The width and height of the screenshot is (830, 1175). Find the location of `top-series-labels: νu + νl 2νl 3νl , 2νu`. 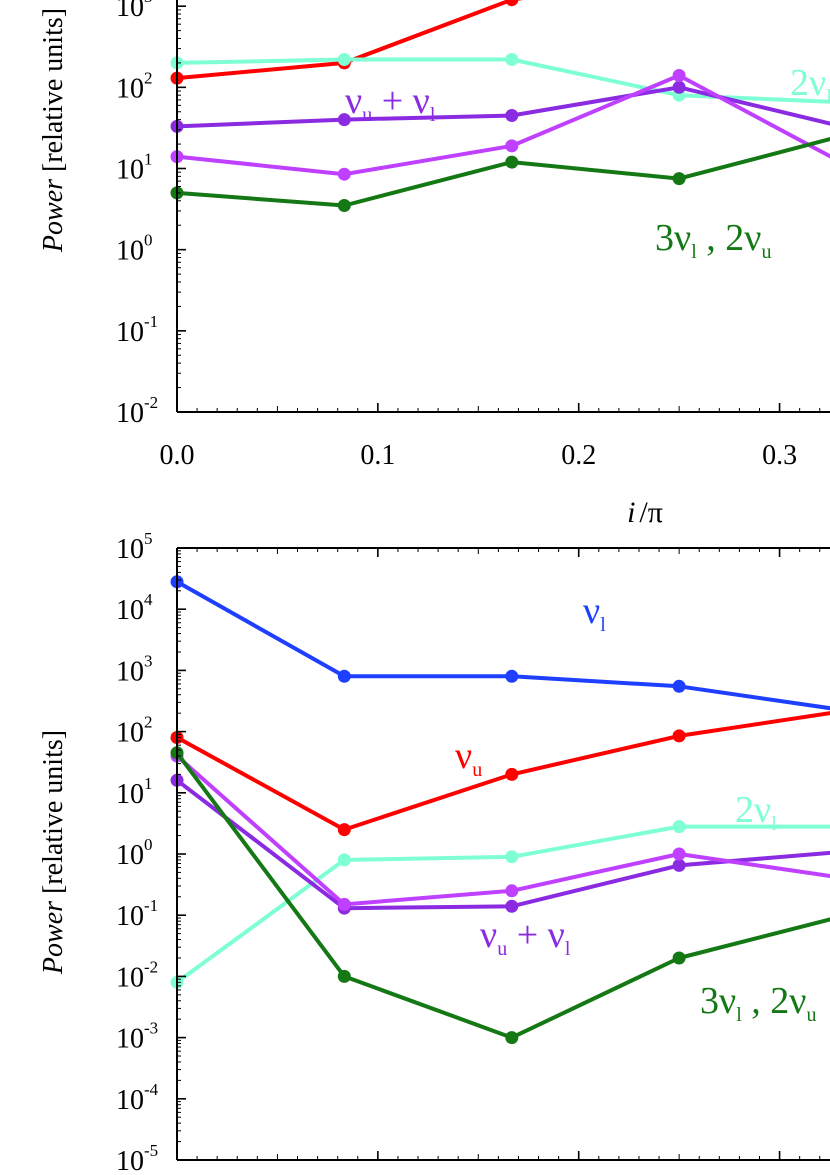

top-series-labels: νu + νl 2νl 3νl , 2νu is located at coordinates (587, 162).